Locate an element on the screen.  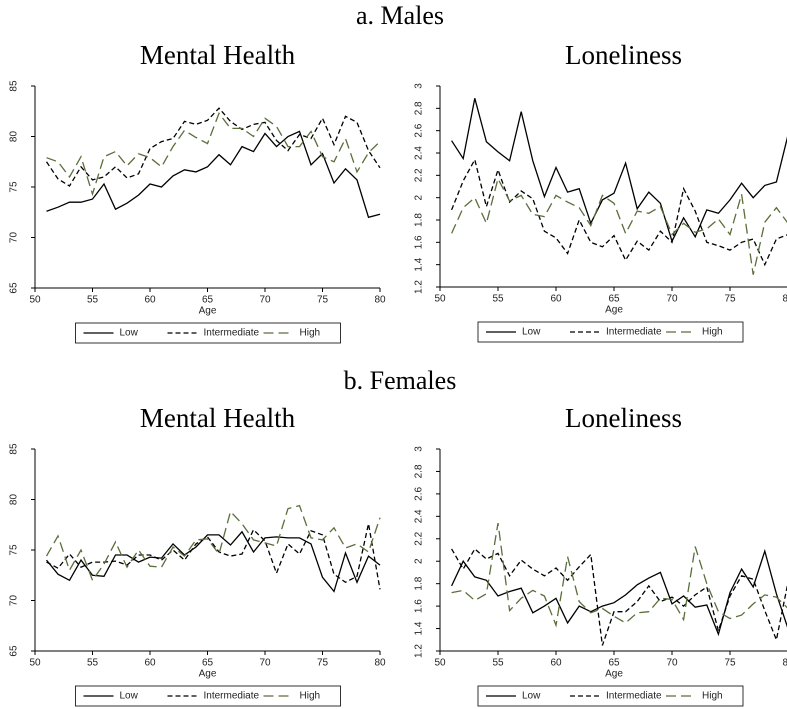
panel-title: b. Females is located at coordinates (400, 380).